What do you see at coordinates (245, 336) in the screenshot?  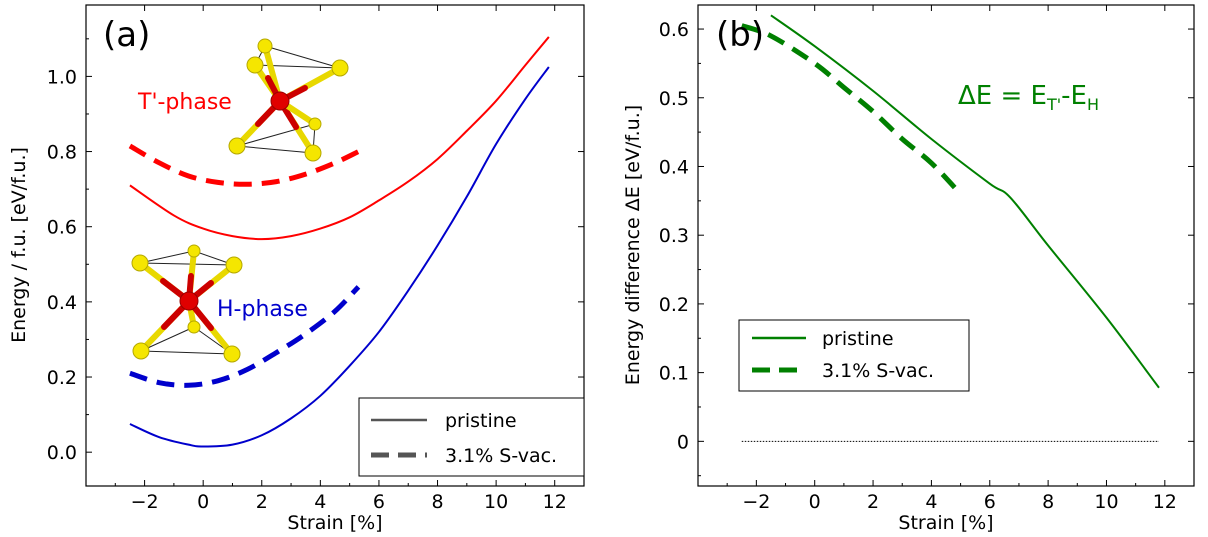 I see `panel-a-series-hphase-svac` at bounding box center [245, 336].